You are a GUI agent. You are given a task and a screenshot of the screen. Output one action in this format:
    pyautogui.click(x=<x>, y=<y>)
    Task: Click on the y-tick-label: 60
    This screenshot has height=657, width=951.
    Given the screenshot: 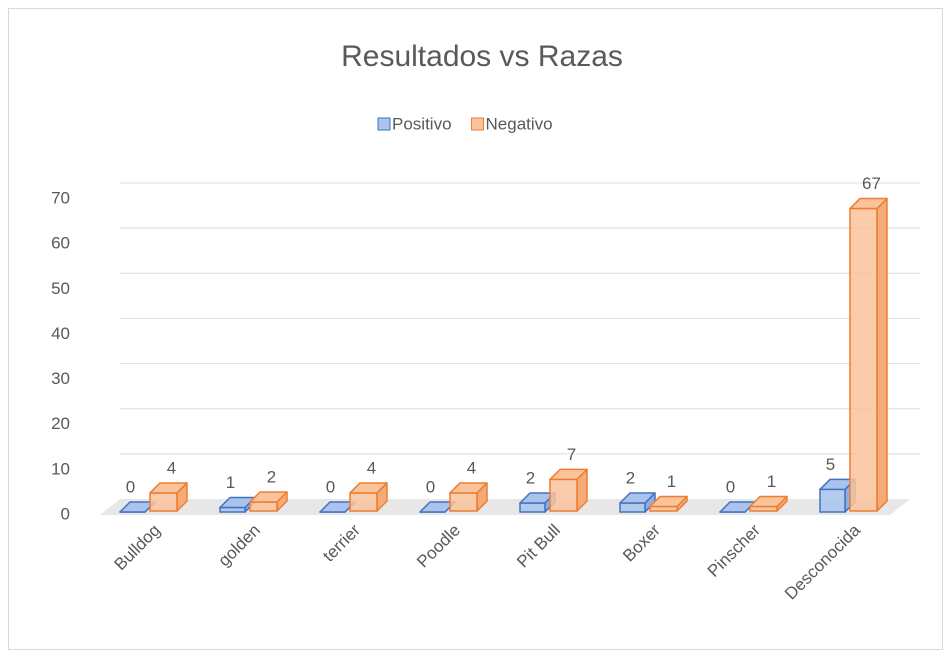 What is the action you would take?
    pyautogui.click(x=60, y=243)
    